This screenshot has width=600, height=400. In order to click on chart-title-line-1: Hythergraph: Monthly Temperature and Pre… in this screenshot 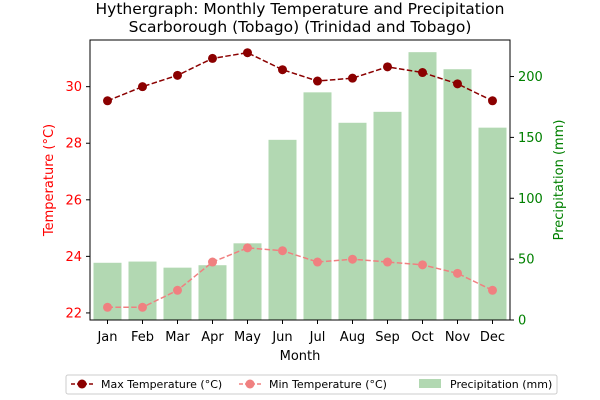, I will do `click(300, 9)`.